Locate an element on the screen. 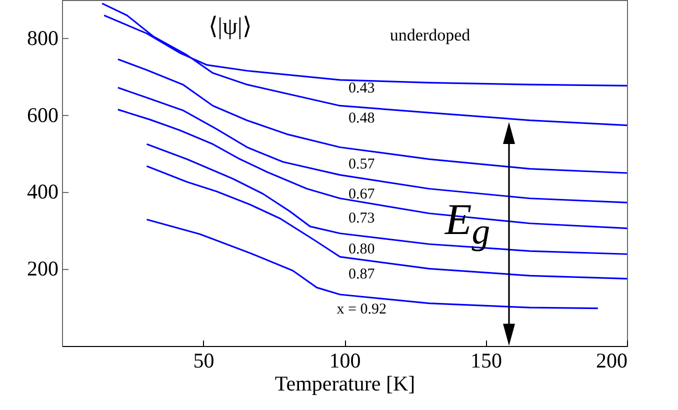  series-label: 0.80 is located at coordinates (361, 250).